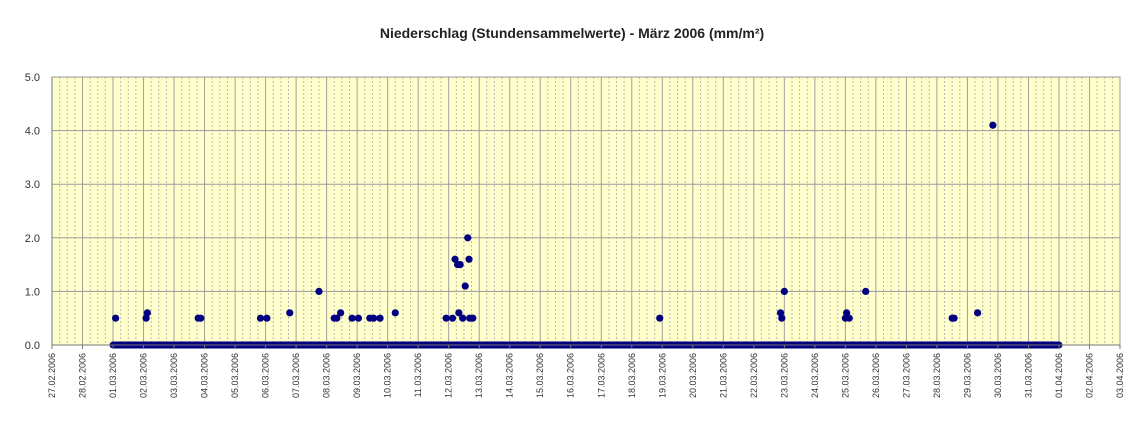 This screenshot has height=442, width=1145. Describe the element at coordinates (1089, 375) in the screenshot. I see `x-tick-label: 02.04.2006` at that location.